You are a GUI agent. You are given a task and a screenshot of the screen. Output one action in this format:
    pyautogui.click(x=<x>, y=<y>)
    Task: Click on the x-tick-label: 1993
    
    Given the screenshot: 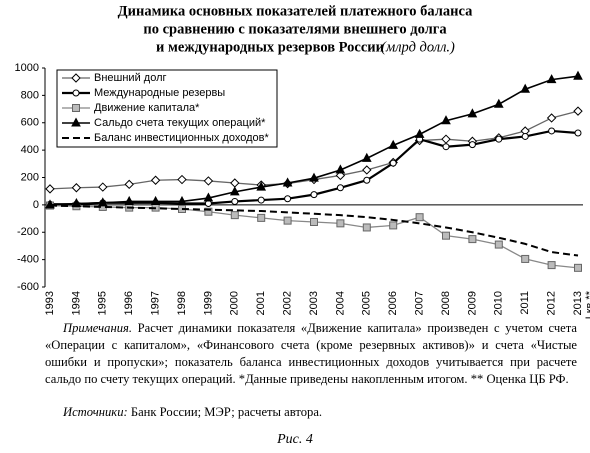 What is the action you would take?
    pyautogui.click(x=50, y=303)
    